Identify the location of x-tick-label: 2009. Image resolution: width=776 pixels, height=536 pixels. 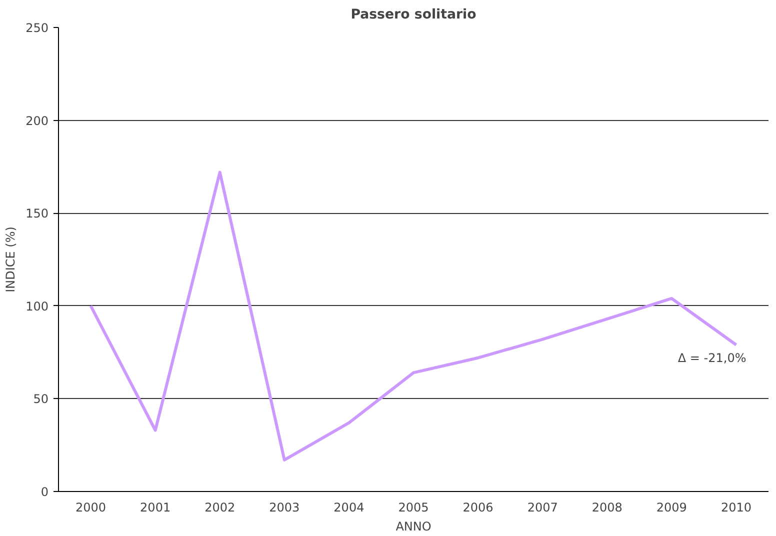
(671, 507).